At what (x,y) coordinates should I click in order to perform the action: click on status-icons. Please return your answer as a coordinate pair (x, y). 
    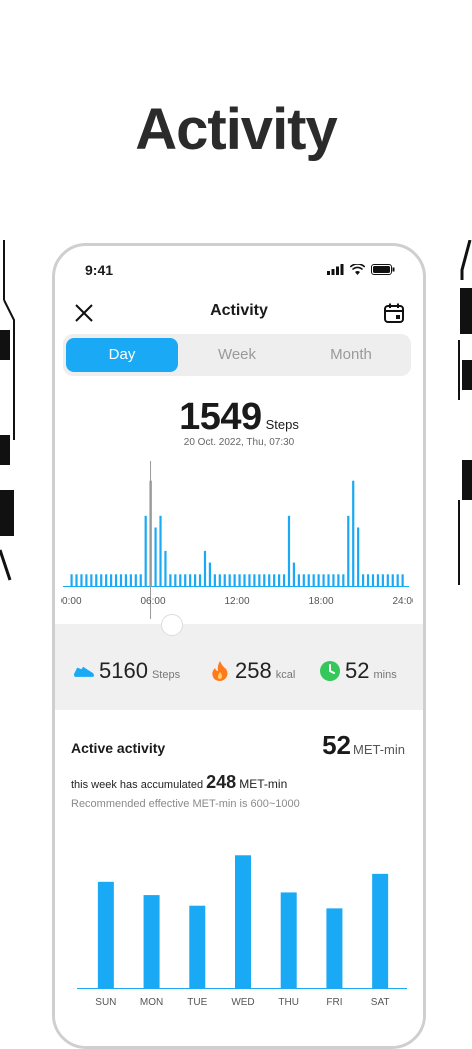
    Looking at the image, I should click on (361, 269).